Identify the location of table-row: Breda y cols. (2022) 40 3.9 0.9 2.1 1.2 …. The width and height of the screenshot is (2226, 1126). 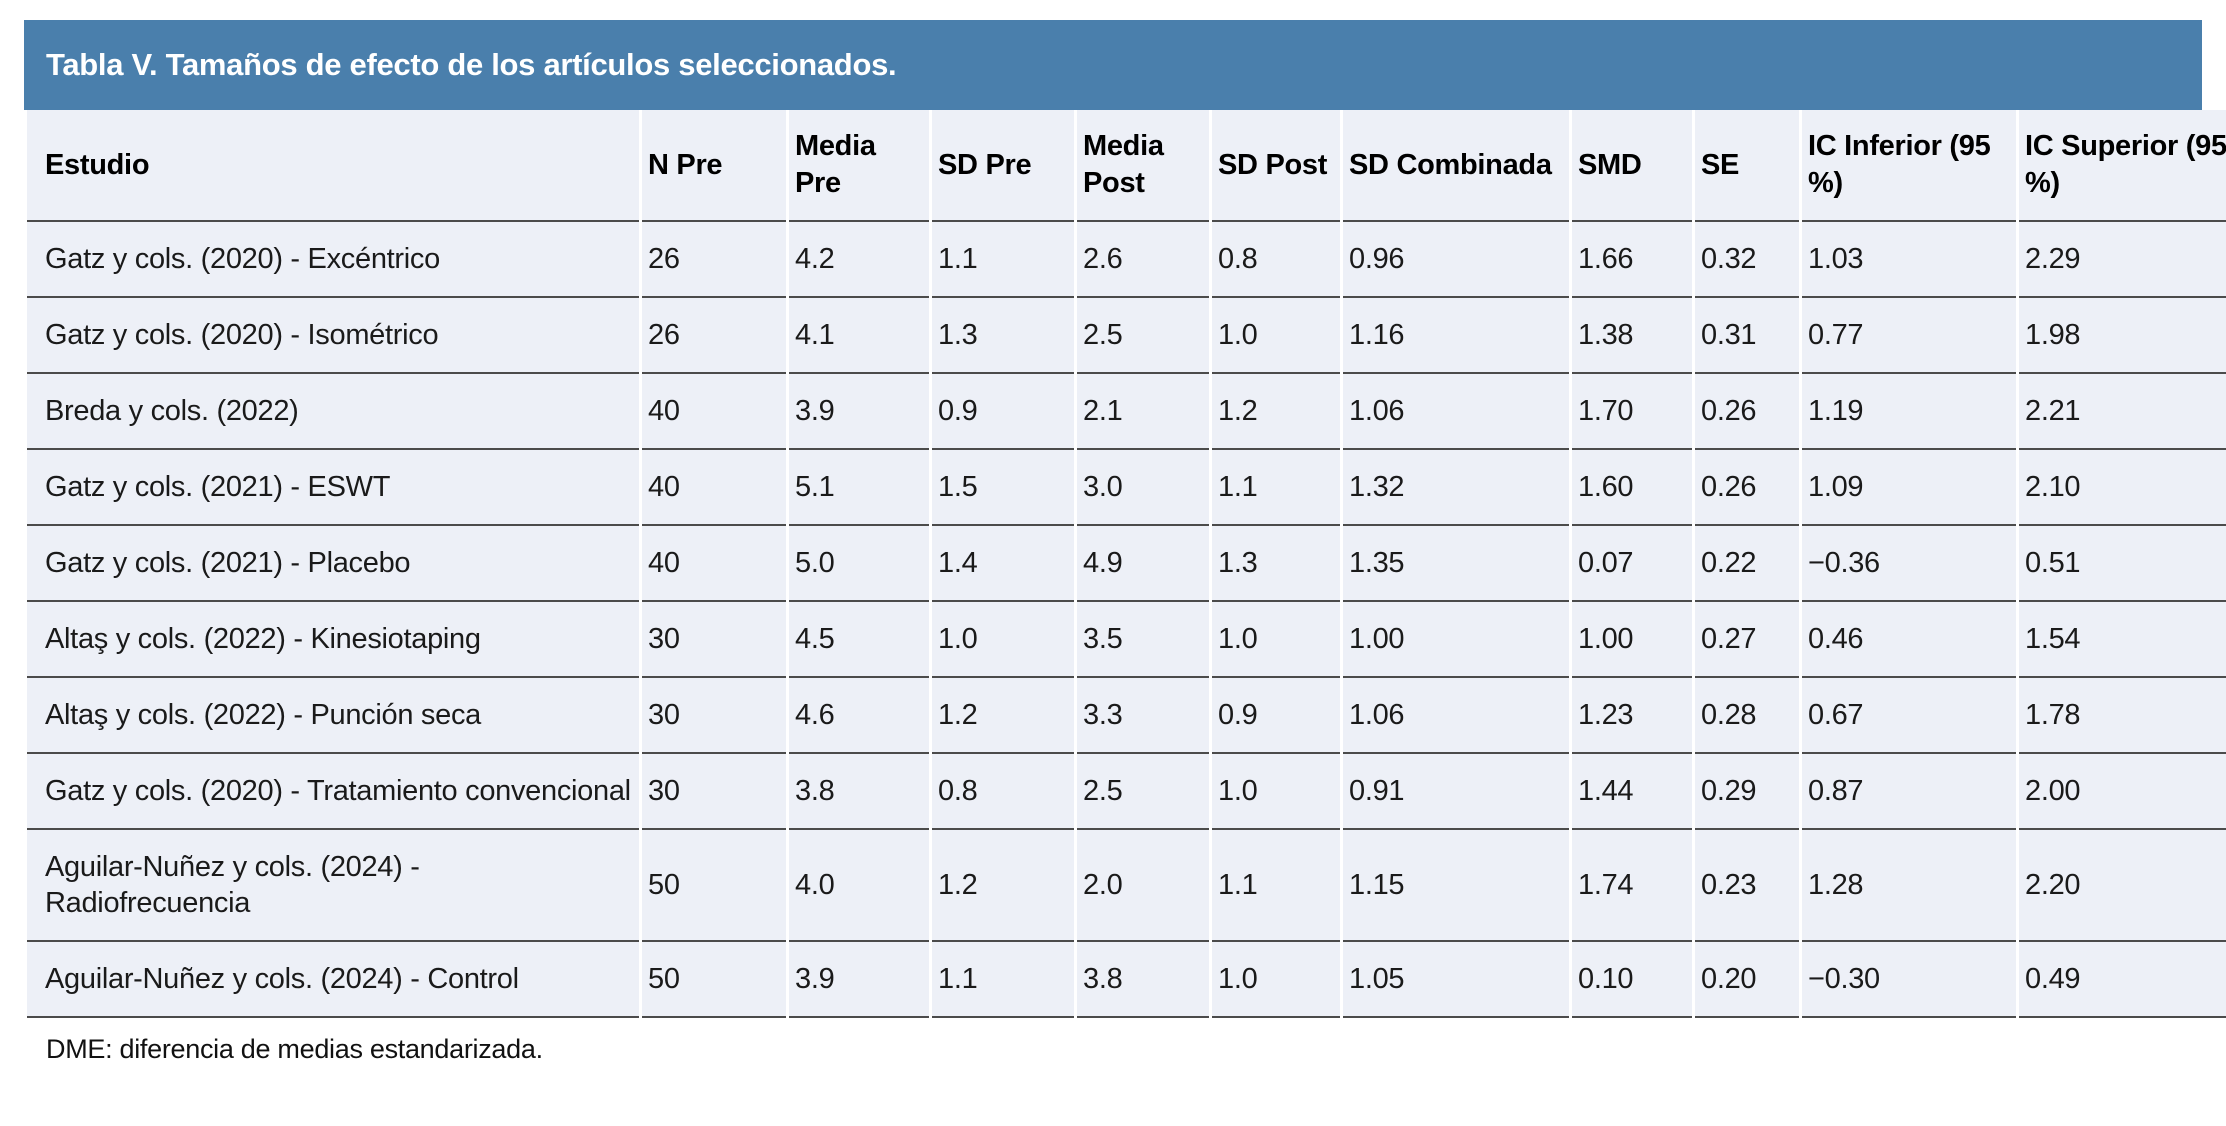
(1126, 412).